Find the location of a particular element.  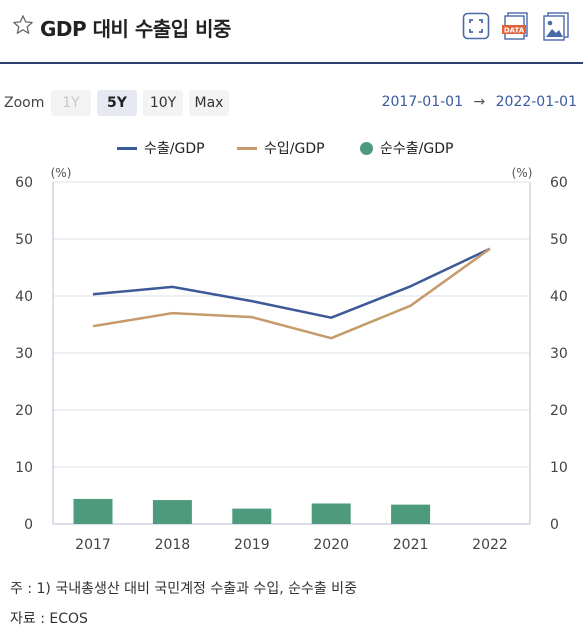

legend-export-label: 수출/GDP is located at coordinates (174, 149).